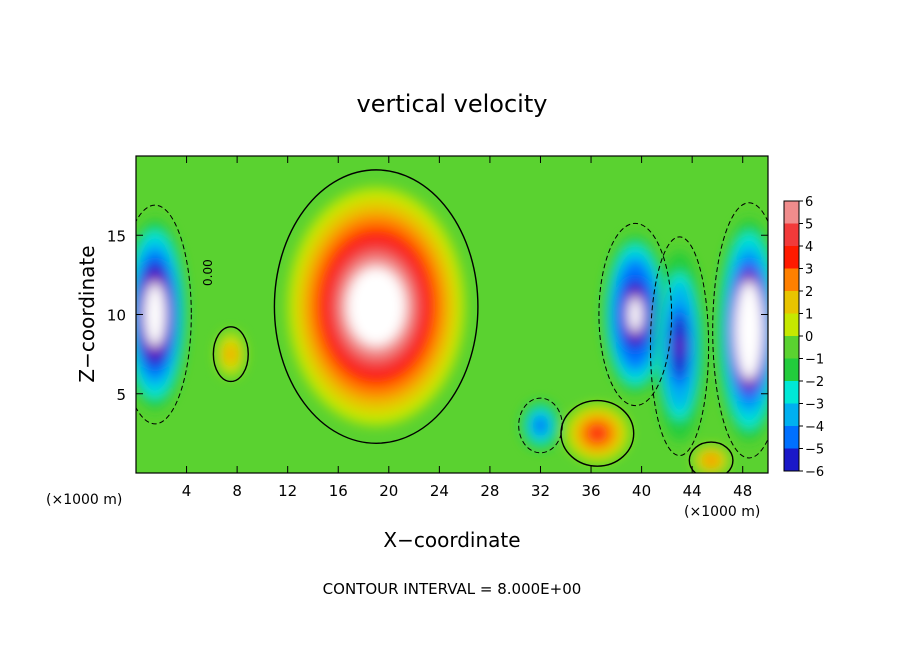 This screenshot has height=654, width=904. What do you see at coordinates (439, 491) in the screenshot?
I see `x-tick-label: 24` at bounding box center [439, 491].